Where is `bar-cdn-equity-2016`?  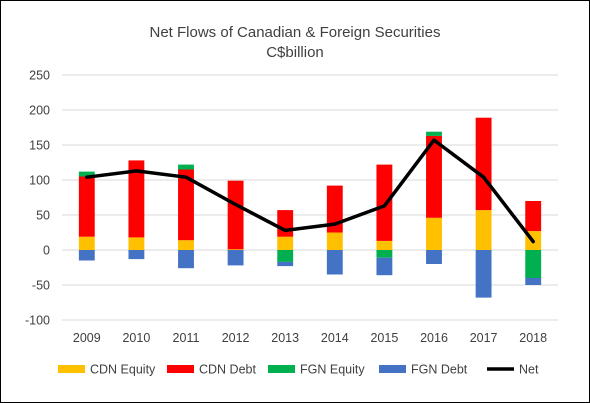 bar-cdn-equity-2016 is located at coordinates (434, 233).